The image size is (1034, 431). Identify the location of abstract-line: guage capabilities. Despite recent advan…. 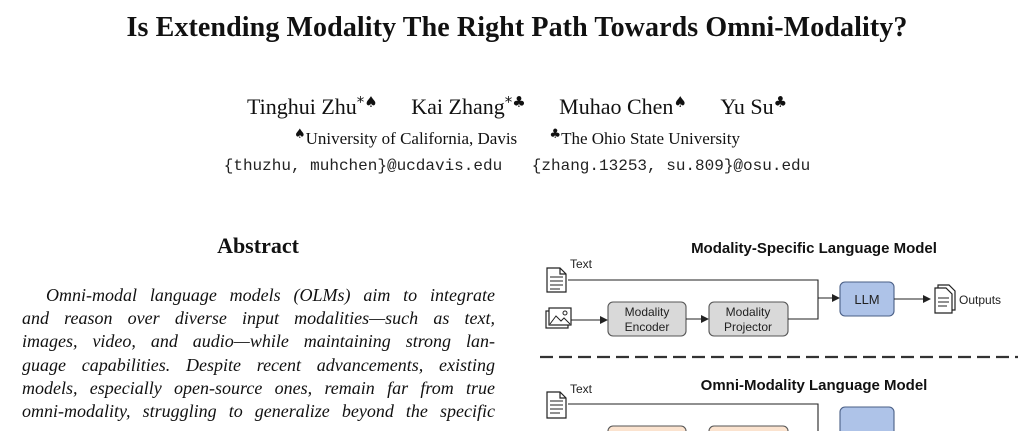
(258, 364).